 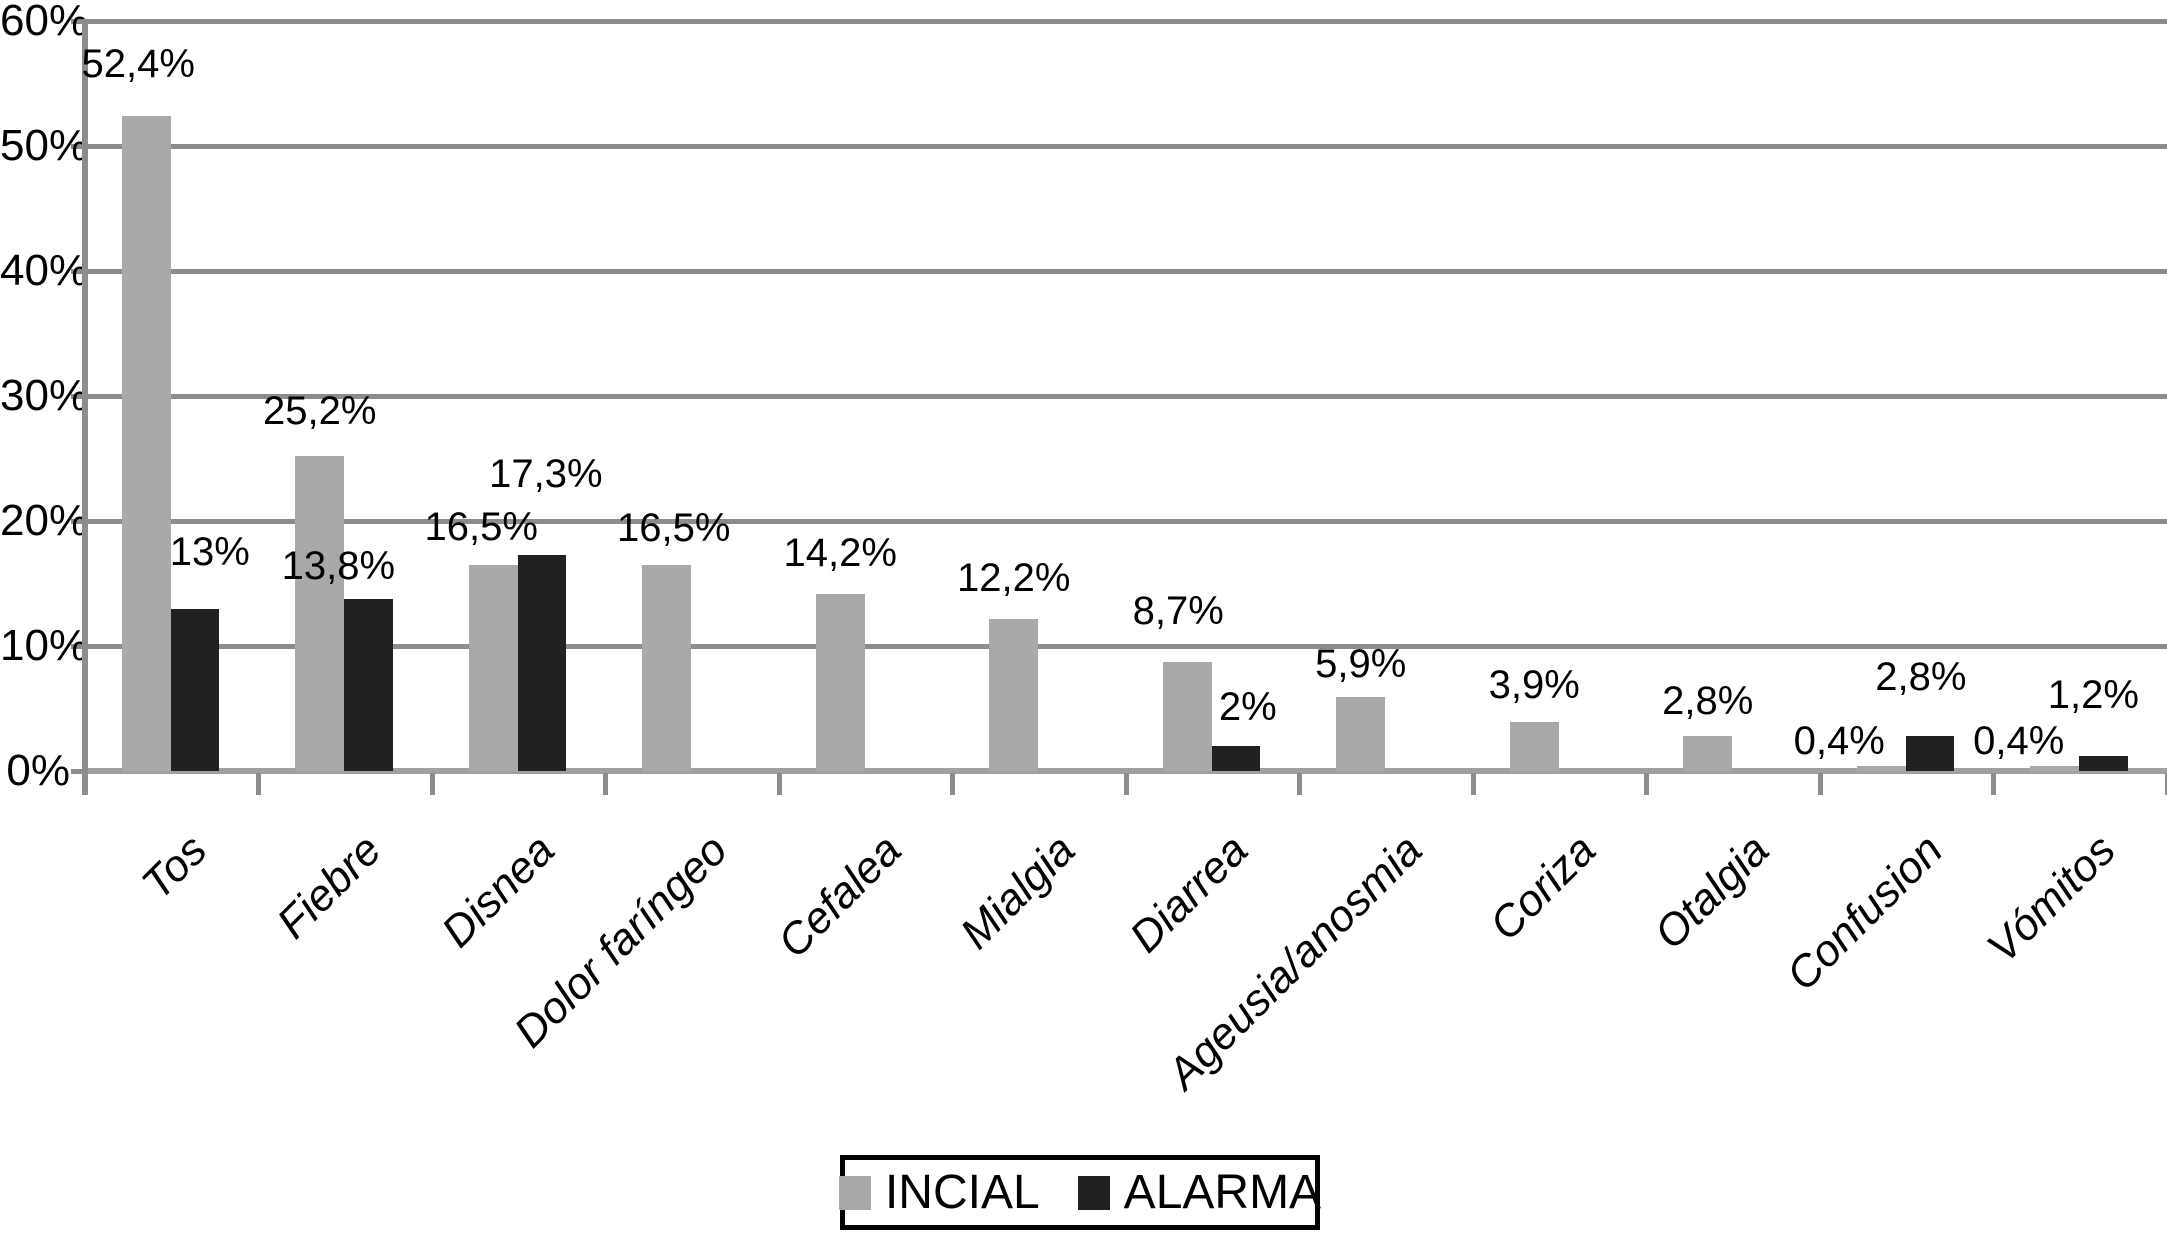 What do you see at coordinates (839, 896) in the screenshot?
I see `category-label-cefalea: Cefalea` at bounding box center [839, 896].